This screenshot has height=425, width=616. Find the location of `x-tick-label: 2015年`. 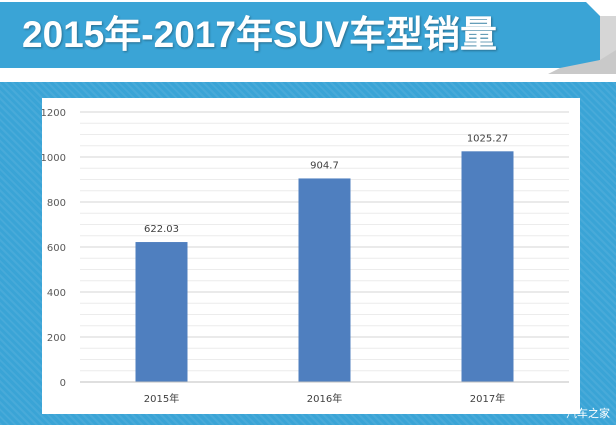

x-tick-label: 2015年 is located at coordinates (161, 398).